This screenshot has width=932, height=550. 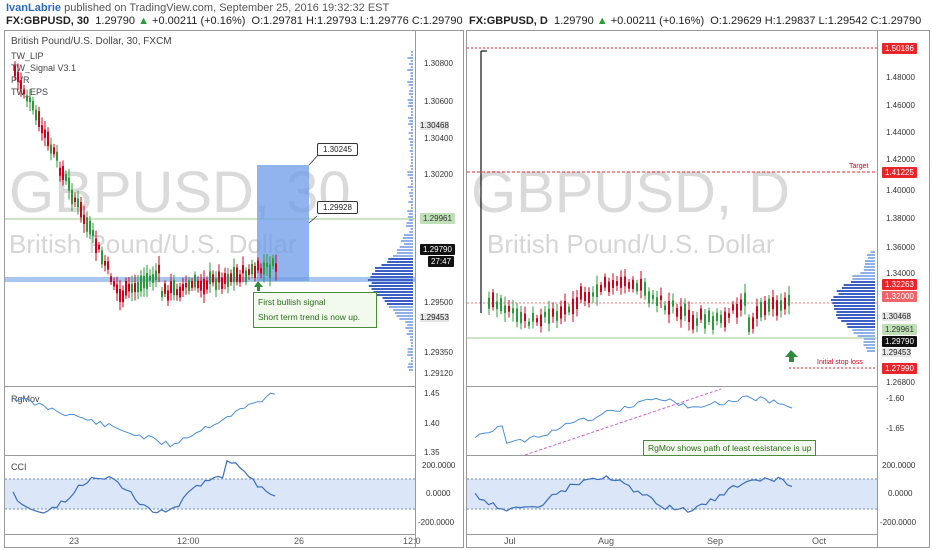 What do you see at coordinates (210, 421) in the screenshot?
I see `left-rgmov-pane: RgMov` at bounding box center [210, 421].